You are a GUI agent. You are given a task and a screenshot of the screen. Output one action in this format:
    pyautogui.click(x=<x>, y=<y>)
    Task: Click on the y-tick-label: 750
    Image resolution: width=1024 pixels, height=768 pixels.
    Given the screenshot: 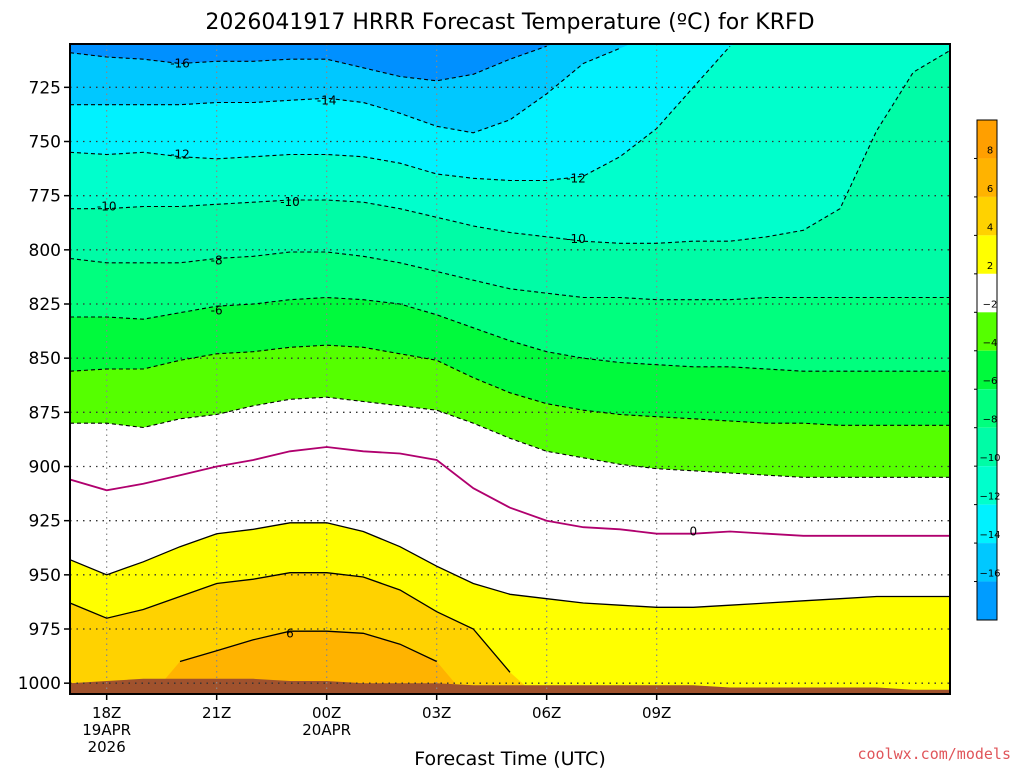 What is the action you would take?
    pyautogui.click(x=45, y=143)
    